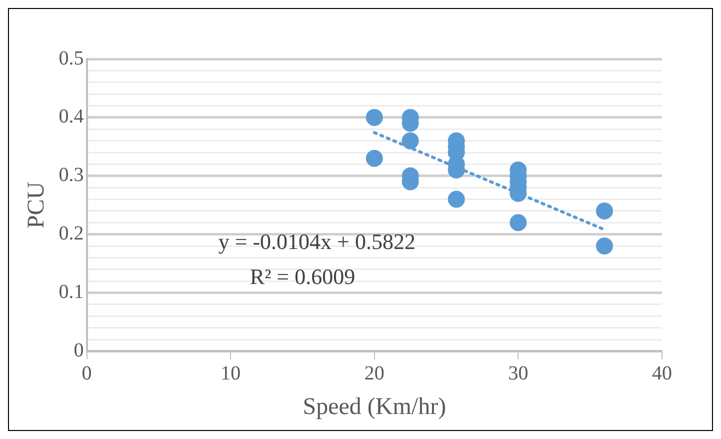 This screenshot has width=721, height=439. I want to click on y-tick-label: 0.2, so click(71, 233).